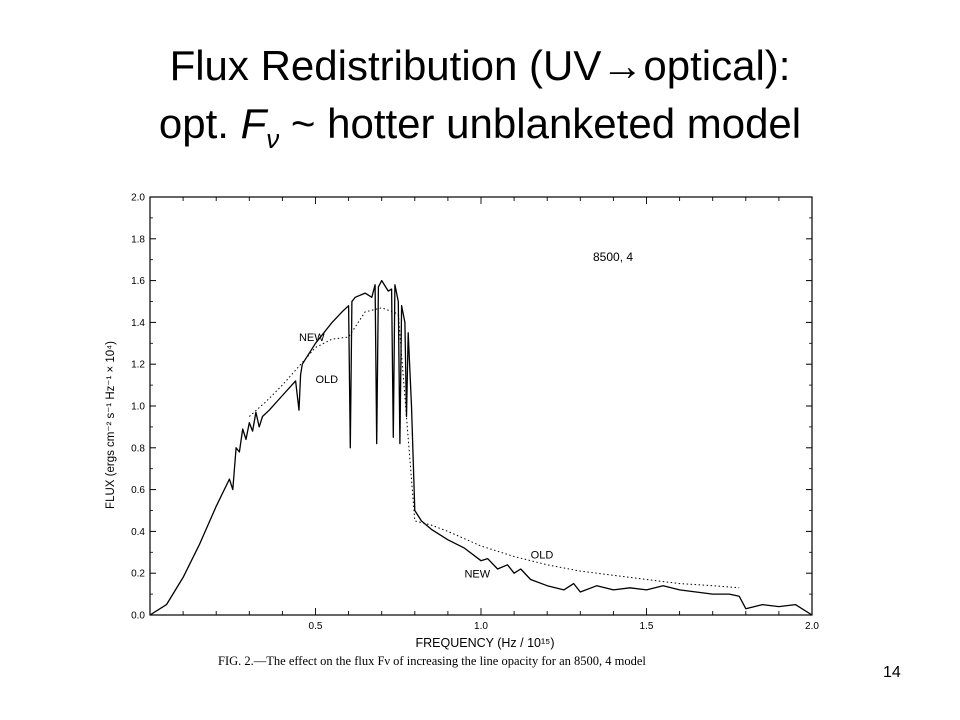  What do you see at coordinates (199, 123) in the screenshot?
I see `title-prefix: opt.` at bounding box center [199, 123].